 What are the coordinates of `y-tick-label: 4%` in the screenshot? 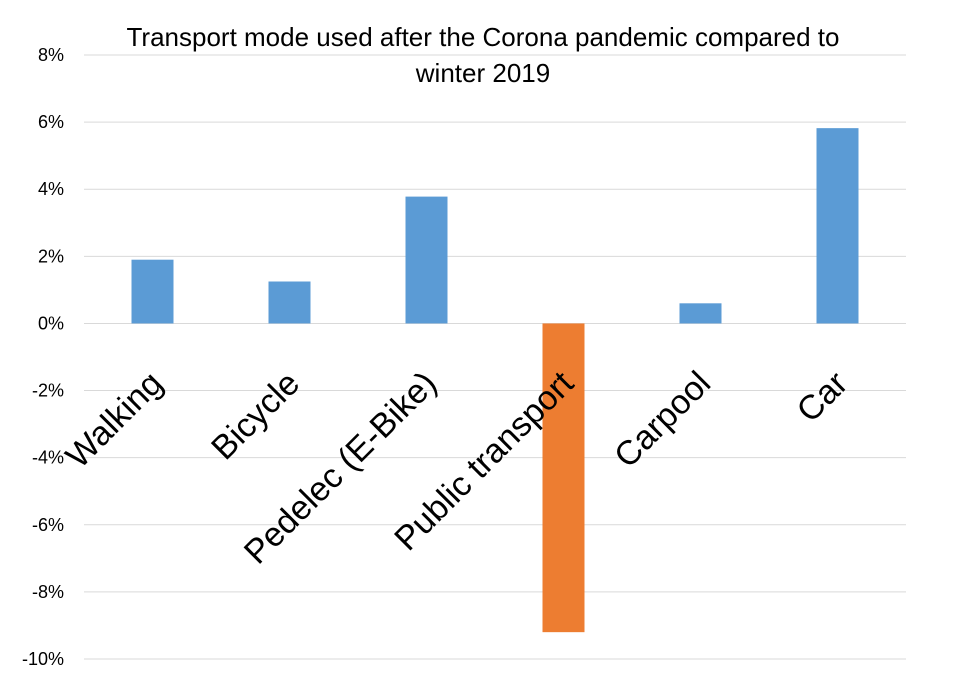 It's located at (51, 189).